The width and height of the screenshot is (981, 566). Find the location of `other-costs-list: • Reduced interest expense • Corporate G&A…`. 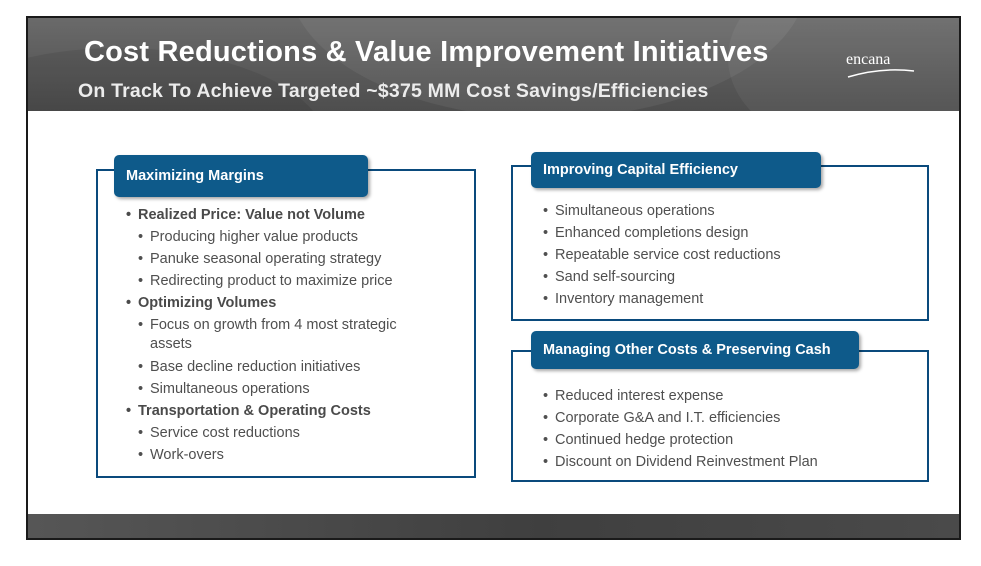

other-costs-list: • Reduced interest expense • Corporate G&A… is located at coordinates (728, 429).